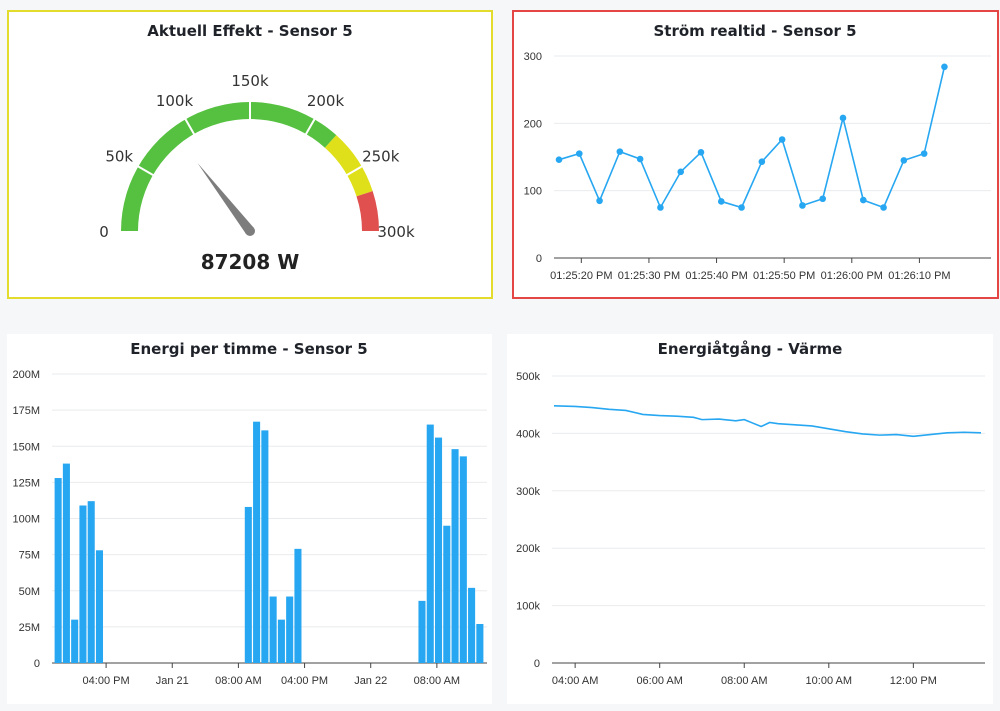 Image resolution: width=1000 pixels, height=711 pixels. I want to click on varme-title: Energiåtgång - Värme, so click(750, 349).